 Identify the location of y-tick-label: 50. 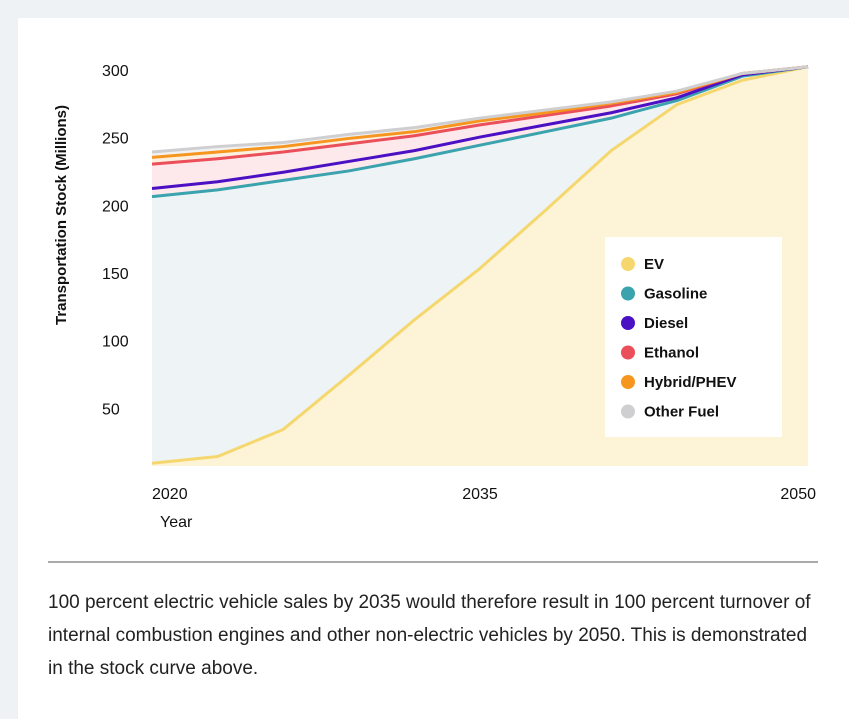
(111, 409).